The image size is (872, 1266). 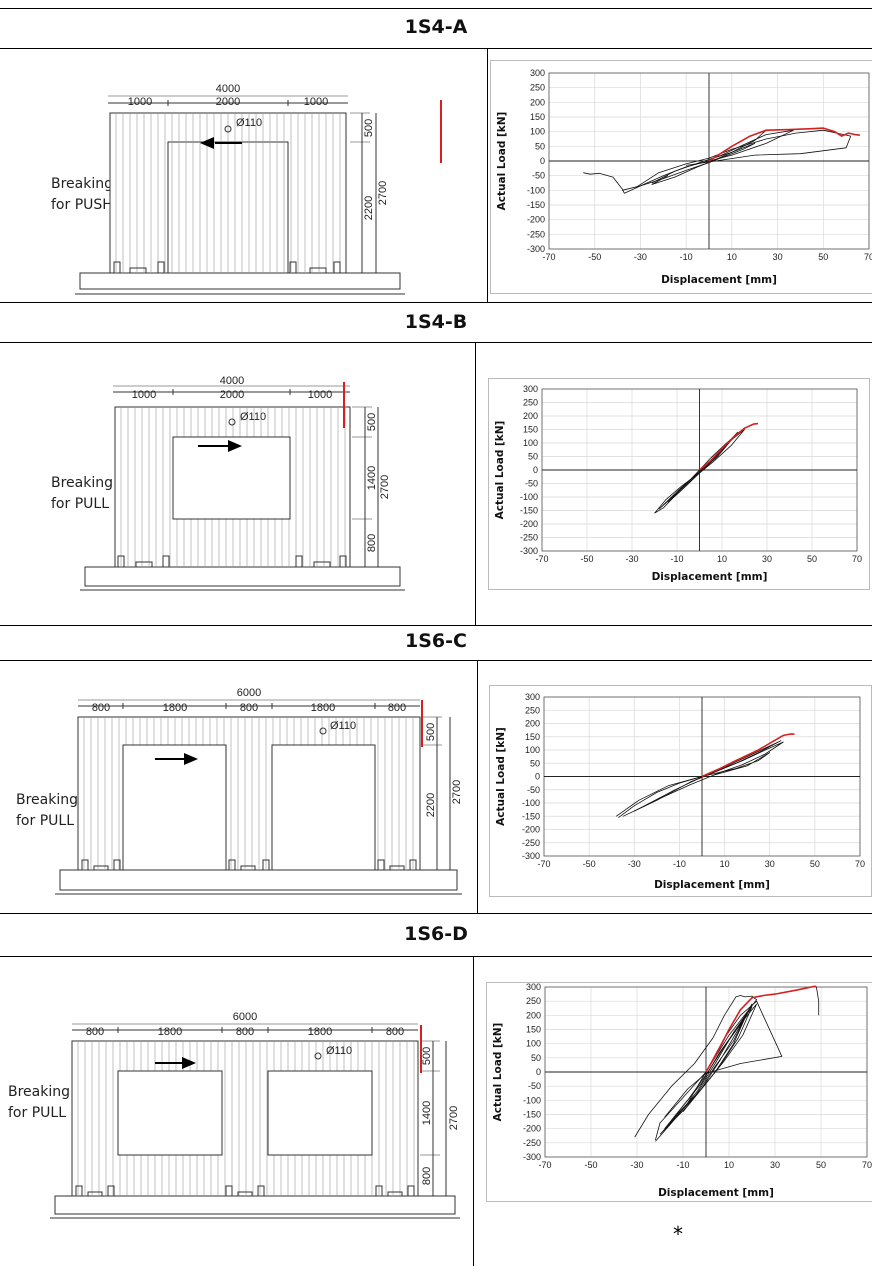 What do you see at coordinates (533, 1044) in the screenshot?
I see `y-tick-label: 100` at bounding box center [533, 1044].